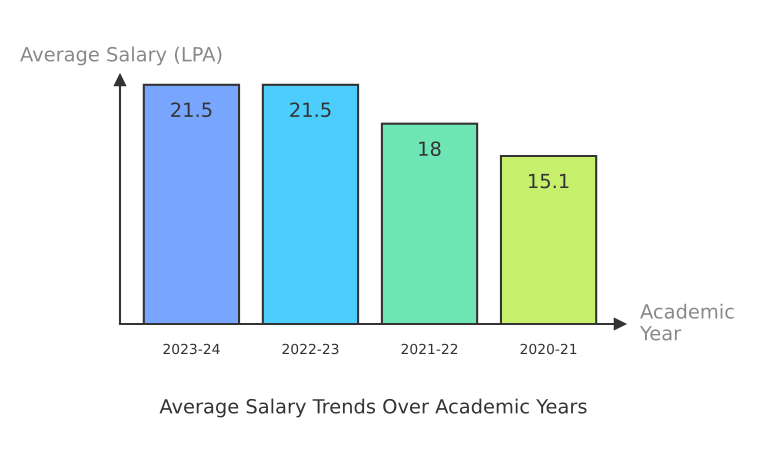  Describe the element at coordinates (121, 56) in the screenshot. I see `y-axis-title: Average Salary (LPA)` at that location.